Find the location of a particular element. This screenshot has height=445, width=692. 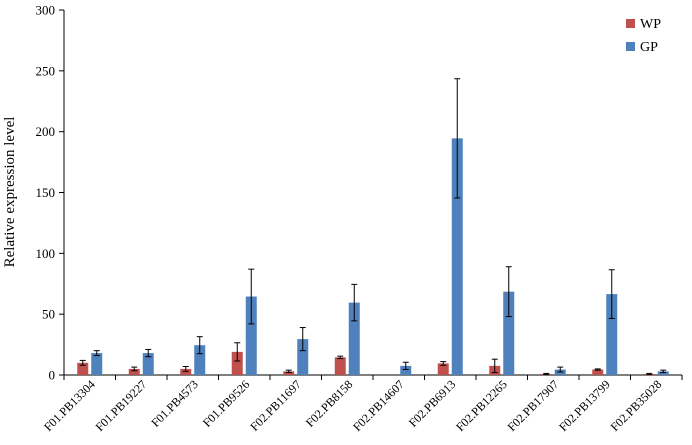

legend-label-wp: WP is located at coordinates (650, 24).